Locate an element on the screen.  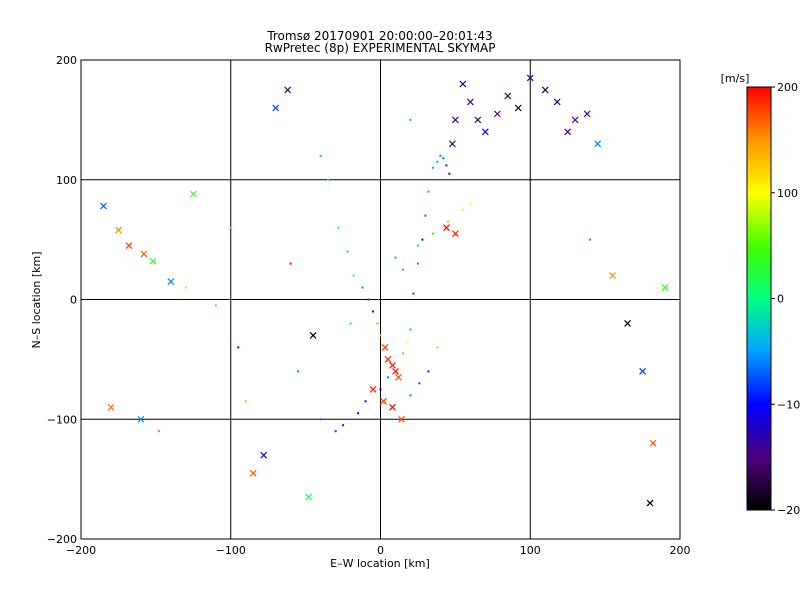
y-tick-label: −100 is located at coordinates (62, 419).